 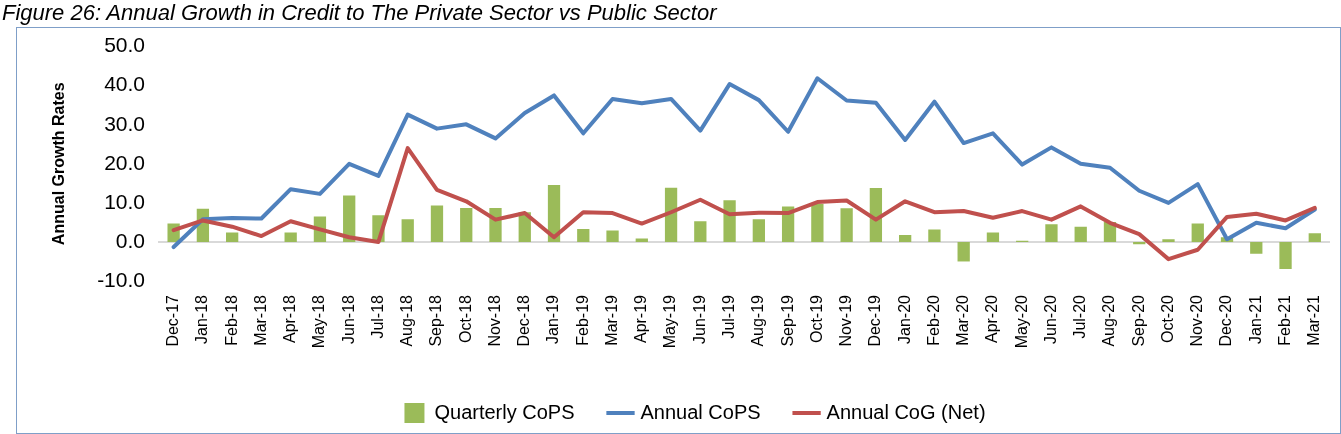 What do you see at coordinates (1050, 319) in the screenshot?
I see `x-tick-label: Jun-20` at bounding box center [1050, 319].